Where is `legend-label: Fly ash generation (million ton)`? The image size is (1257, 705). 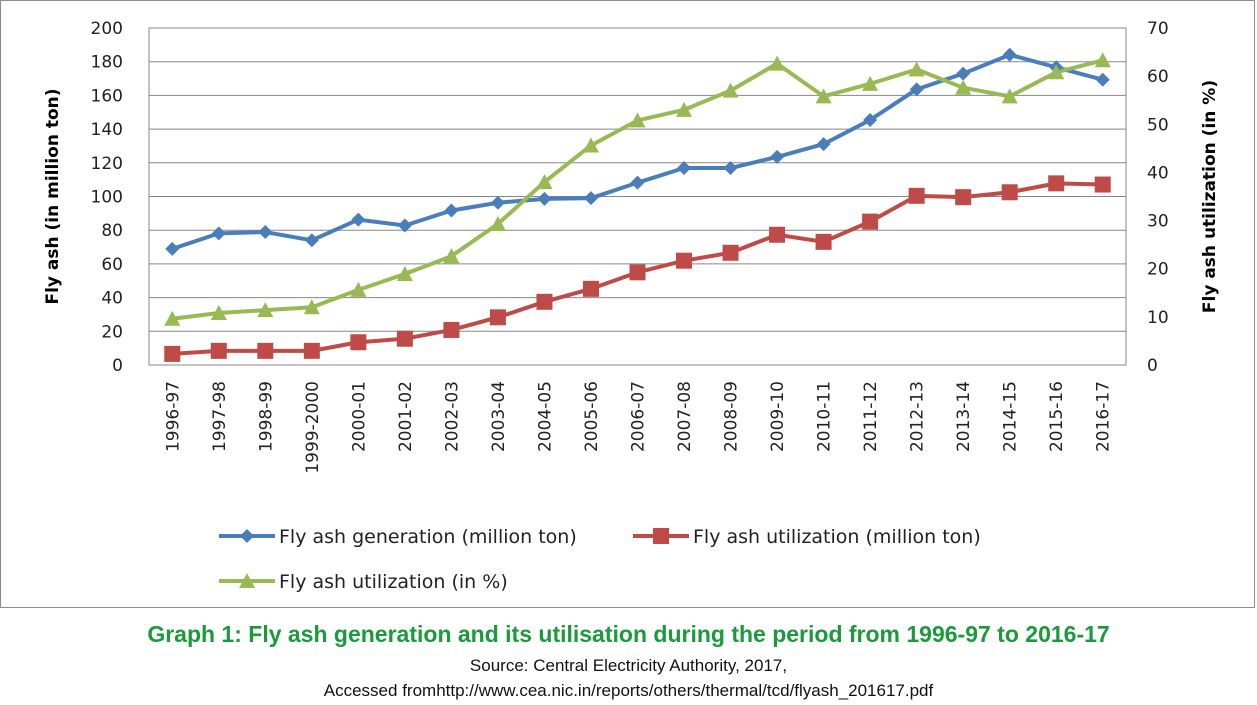 legend-label: Fly ash generation (million ton) is located at coordinates (428, 537).